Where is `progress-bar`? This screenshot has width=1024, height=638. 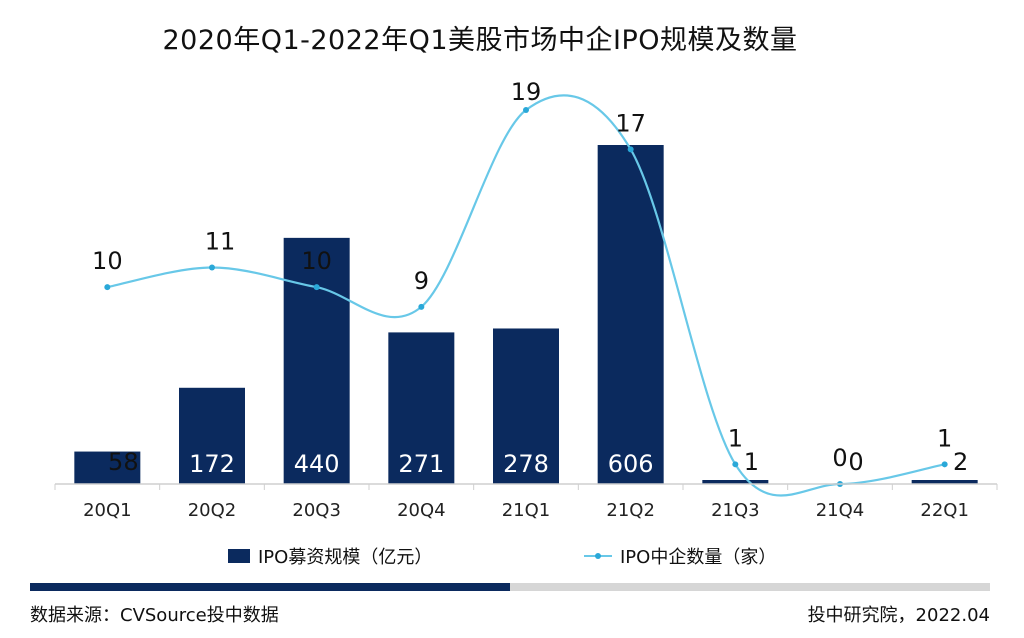 progress-bar is located at coordinates (510, 587).